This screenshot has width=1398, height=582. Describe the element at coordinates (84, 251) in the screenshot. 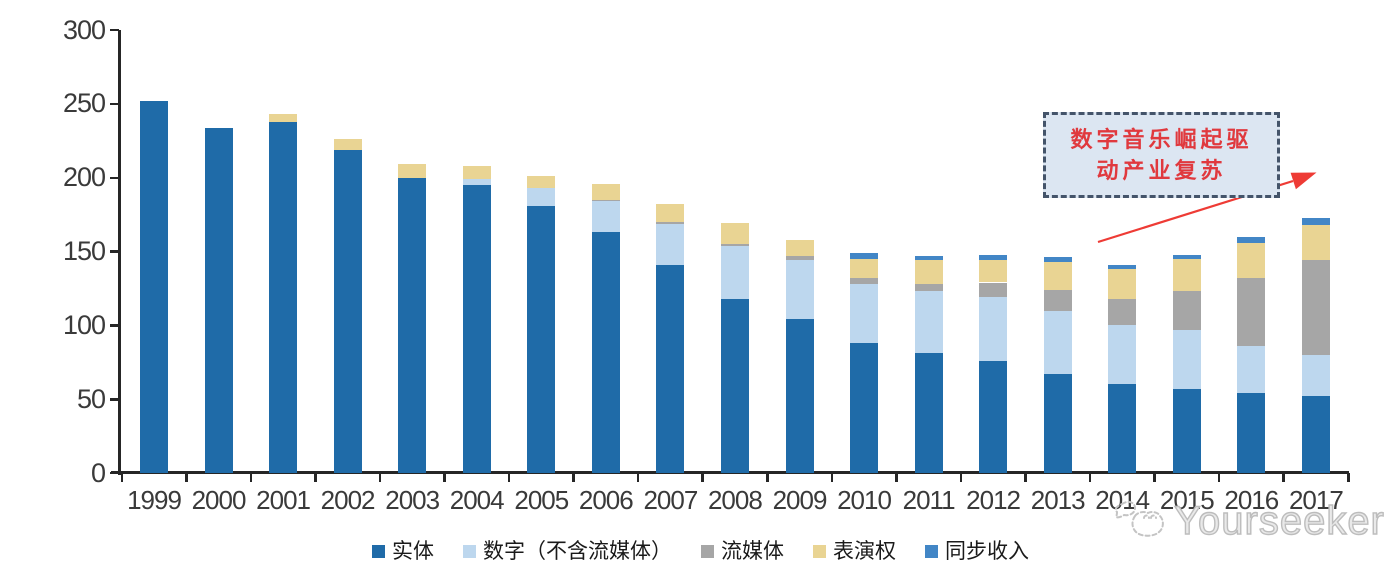

I see `y-axis-label: 150` at that location.